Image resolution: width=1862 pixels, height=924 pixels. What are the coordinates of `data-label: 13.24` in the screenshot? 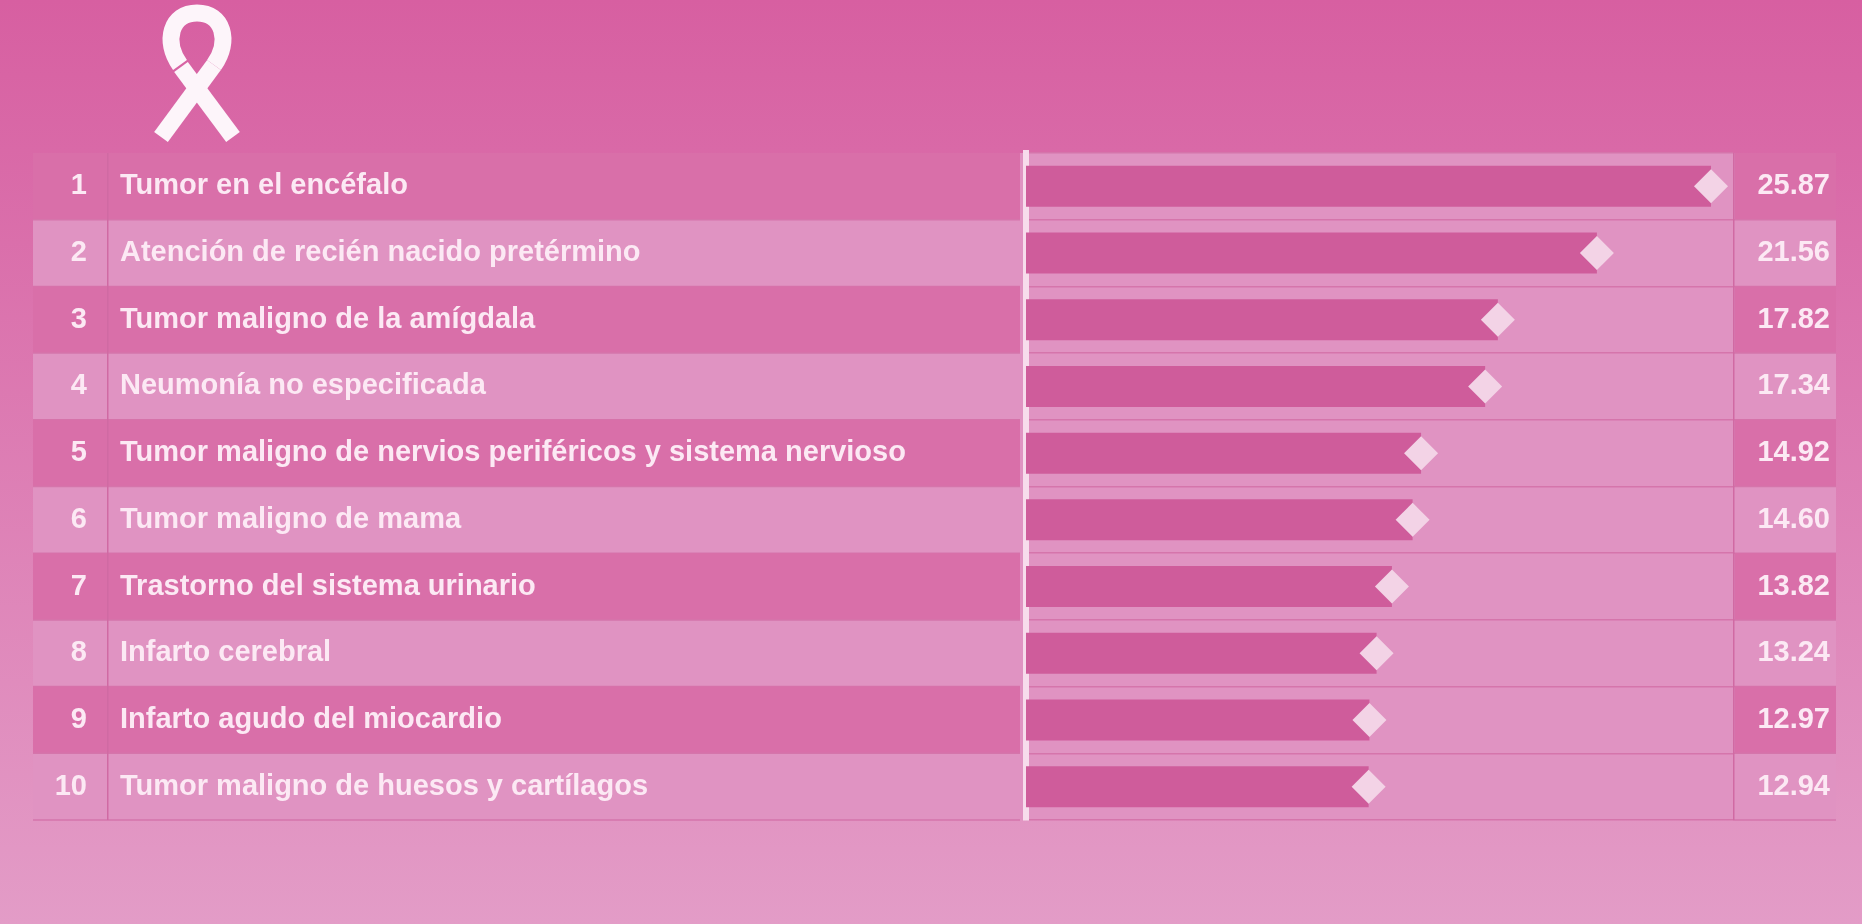 It's located at (1793, 651).